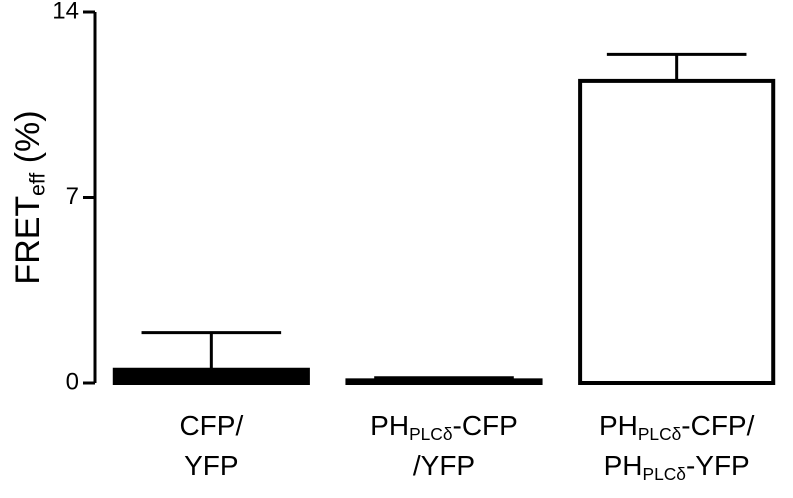 This screenshot has height=498, width=793. I want to click on label-part: CFP/, so click(211, 425).